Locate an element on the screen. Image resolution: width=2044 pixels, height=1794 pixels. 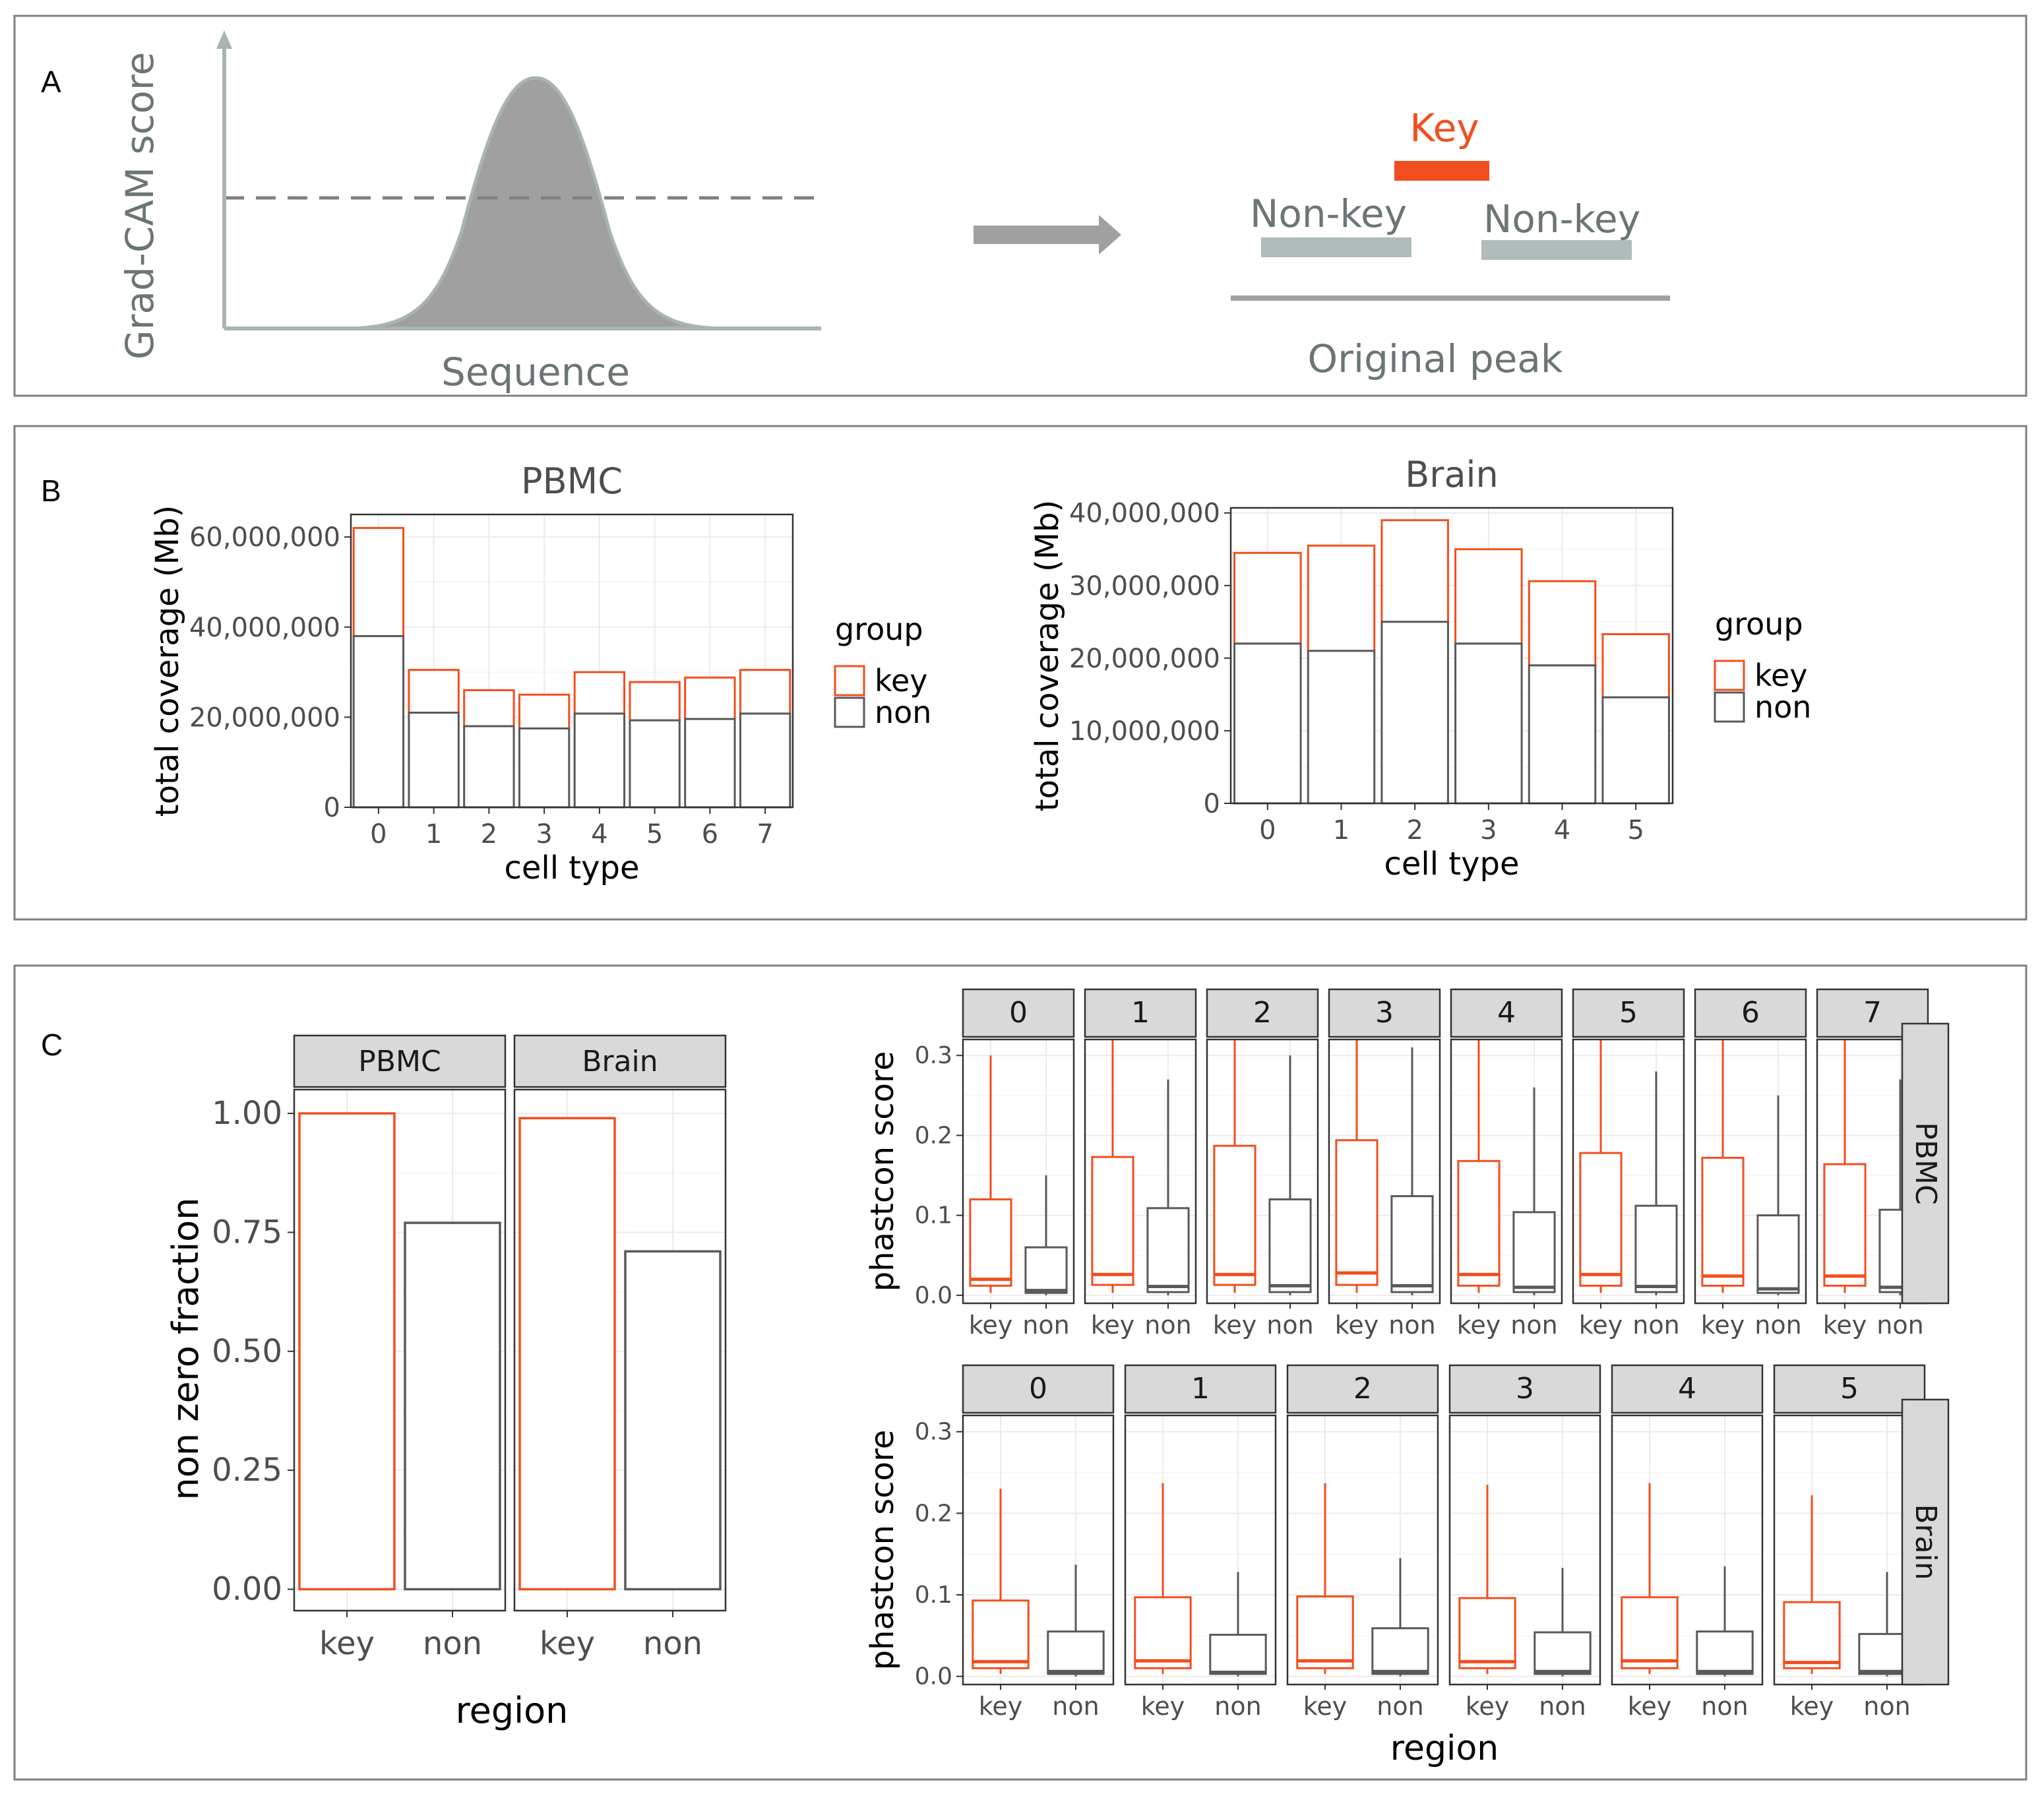
y-tick-label: 0.3 is located at coordinates (933, 1432).